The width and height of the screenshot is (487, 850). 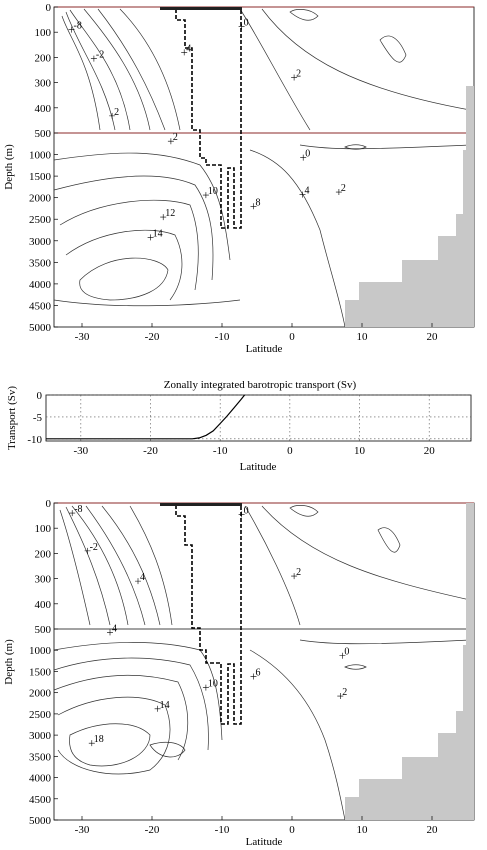 What do you see at coordinates (256, 826) in the screenshot?
I see `bottom-latitude-ticks: -30 -20 -10 0 10 20` at bounding box center [256, 826].